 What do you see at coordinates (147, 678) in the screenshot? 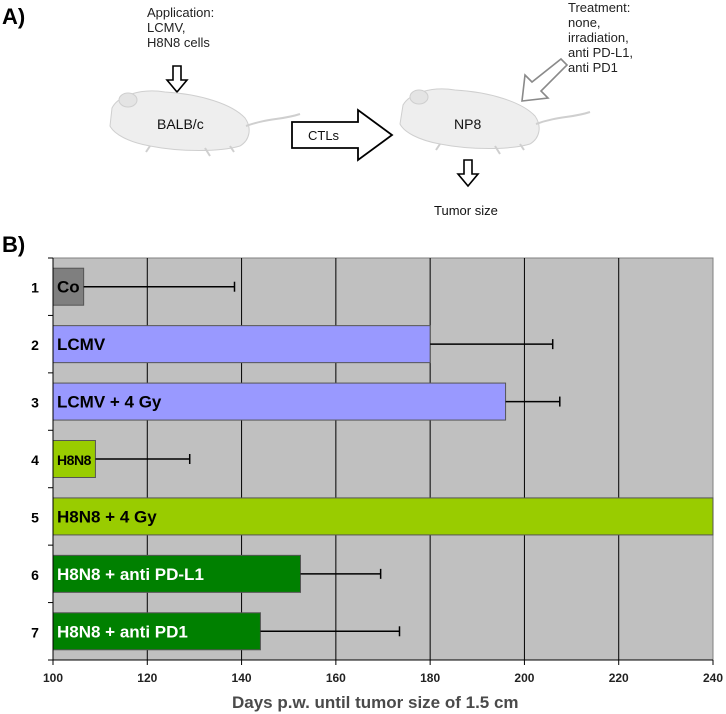
I see `x-tick-label: 120` at bounding box center [147, 678].